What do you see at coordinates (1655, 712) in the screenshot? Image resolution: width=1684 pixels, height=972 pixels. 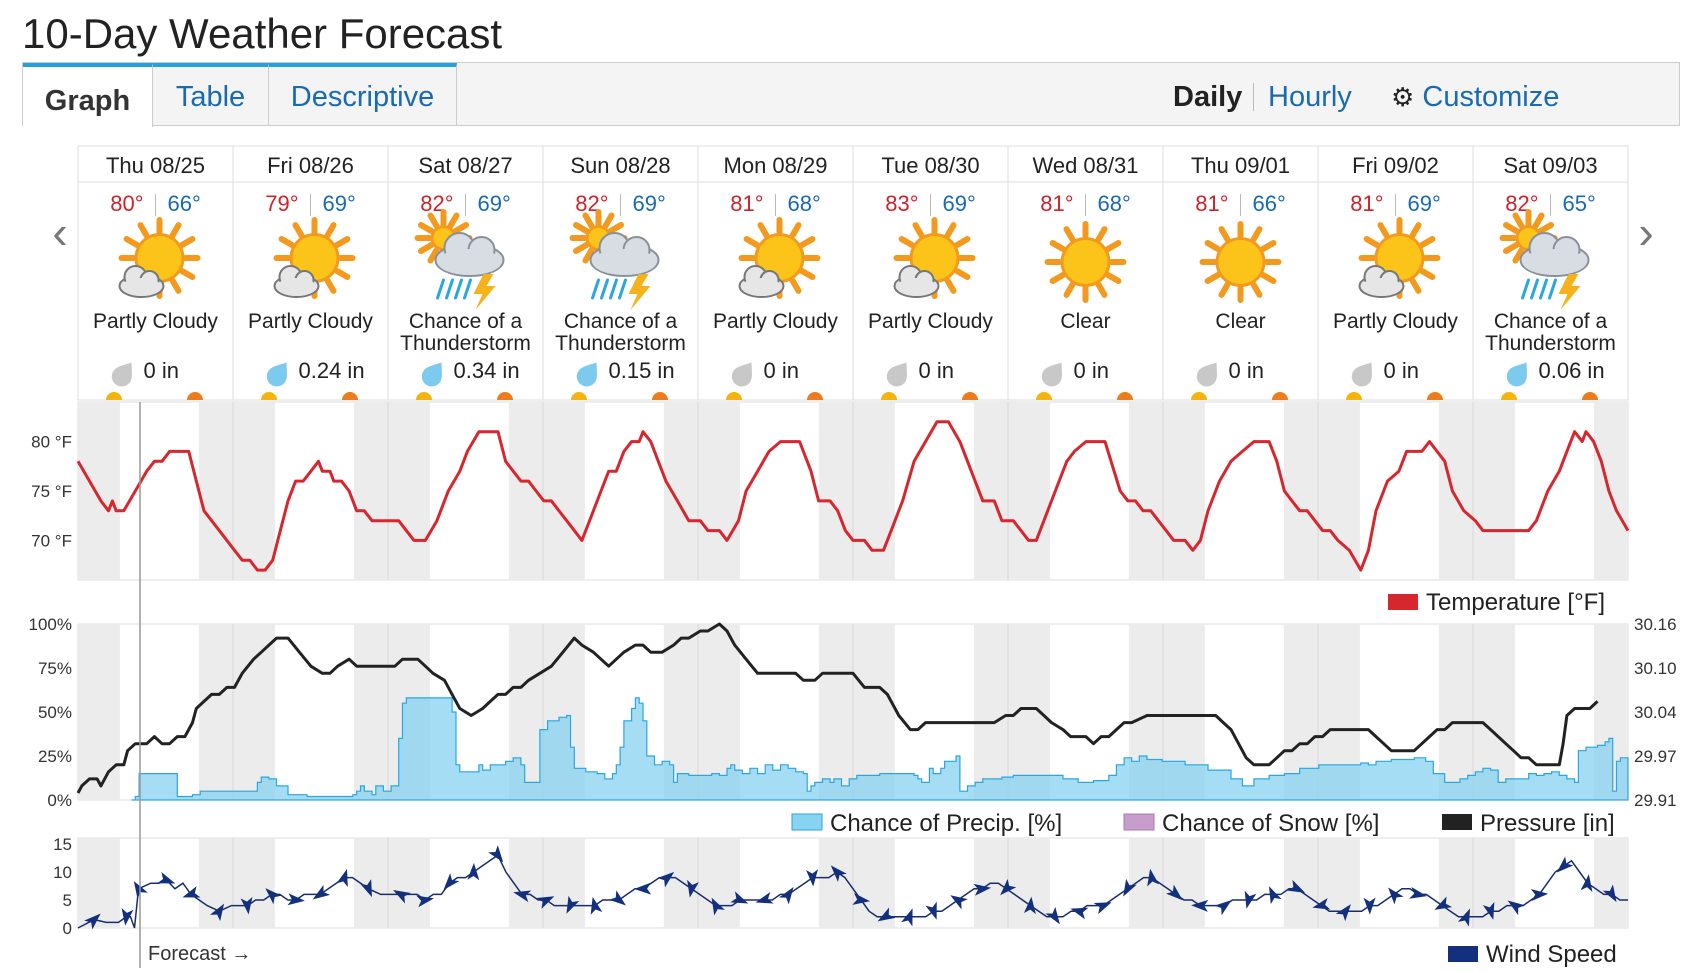 I see `pressure-tick-label: 30.04` at bounding box center [1655, 712].